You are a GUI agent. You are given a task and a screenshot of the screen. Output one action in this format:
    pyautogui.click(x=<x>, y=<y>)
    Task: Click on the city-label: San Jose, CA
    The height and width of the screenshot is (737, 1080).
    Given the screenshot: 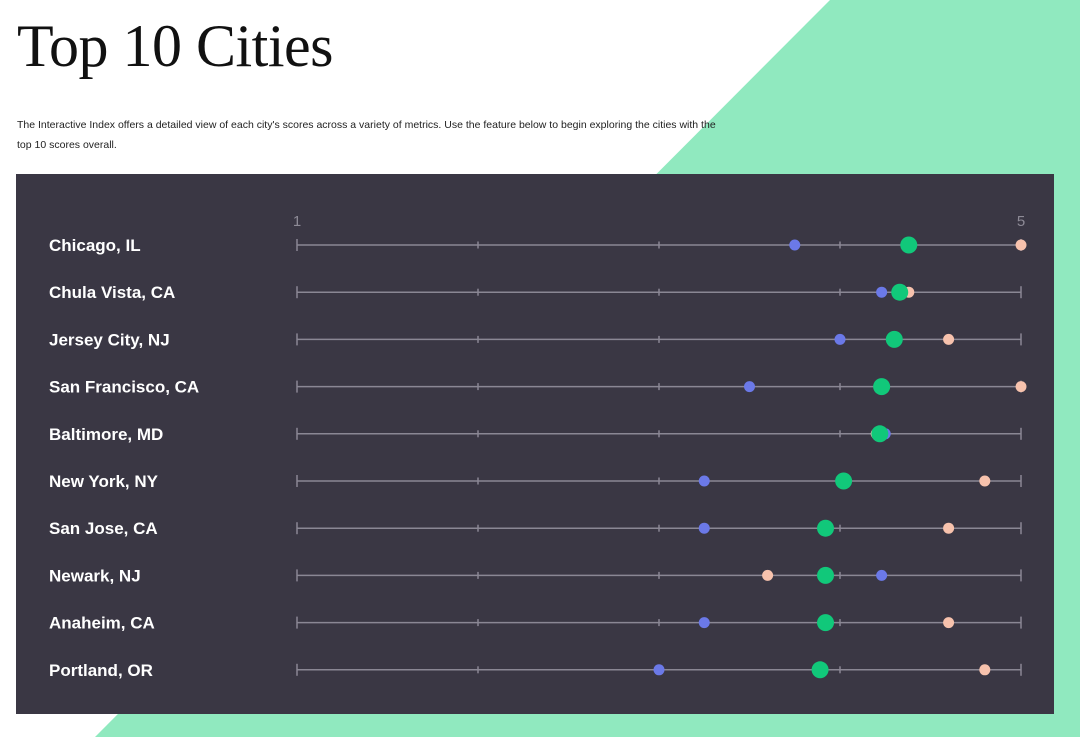 What is the action you would take?
    pyautogui.click(x=103, y=528)
    